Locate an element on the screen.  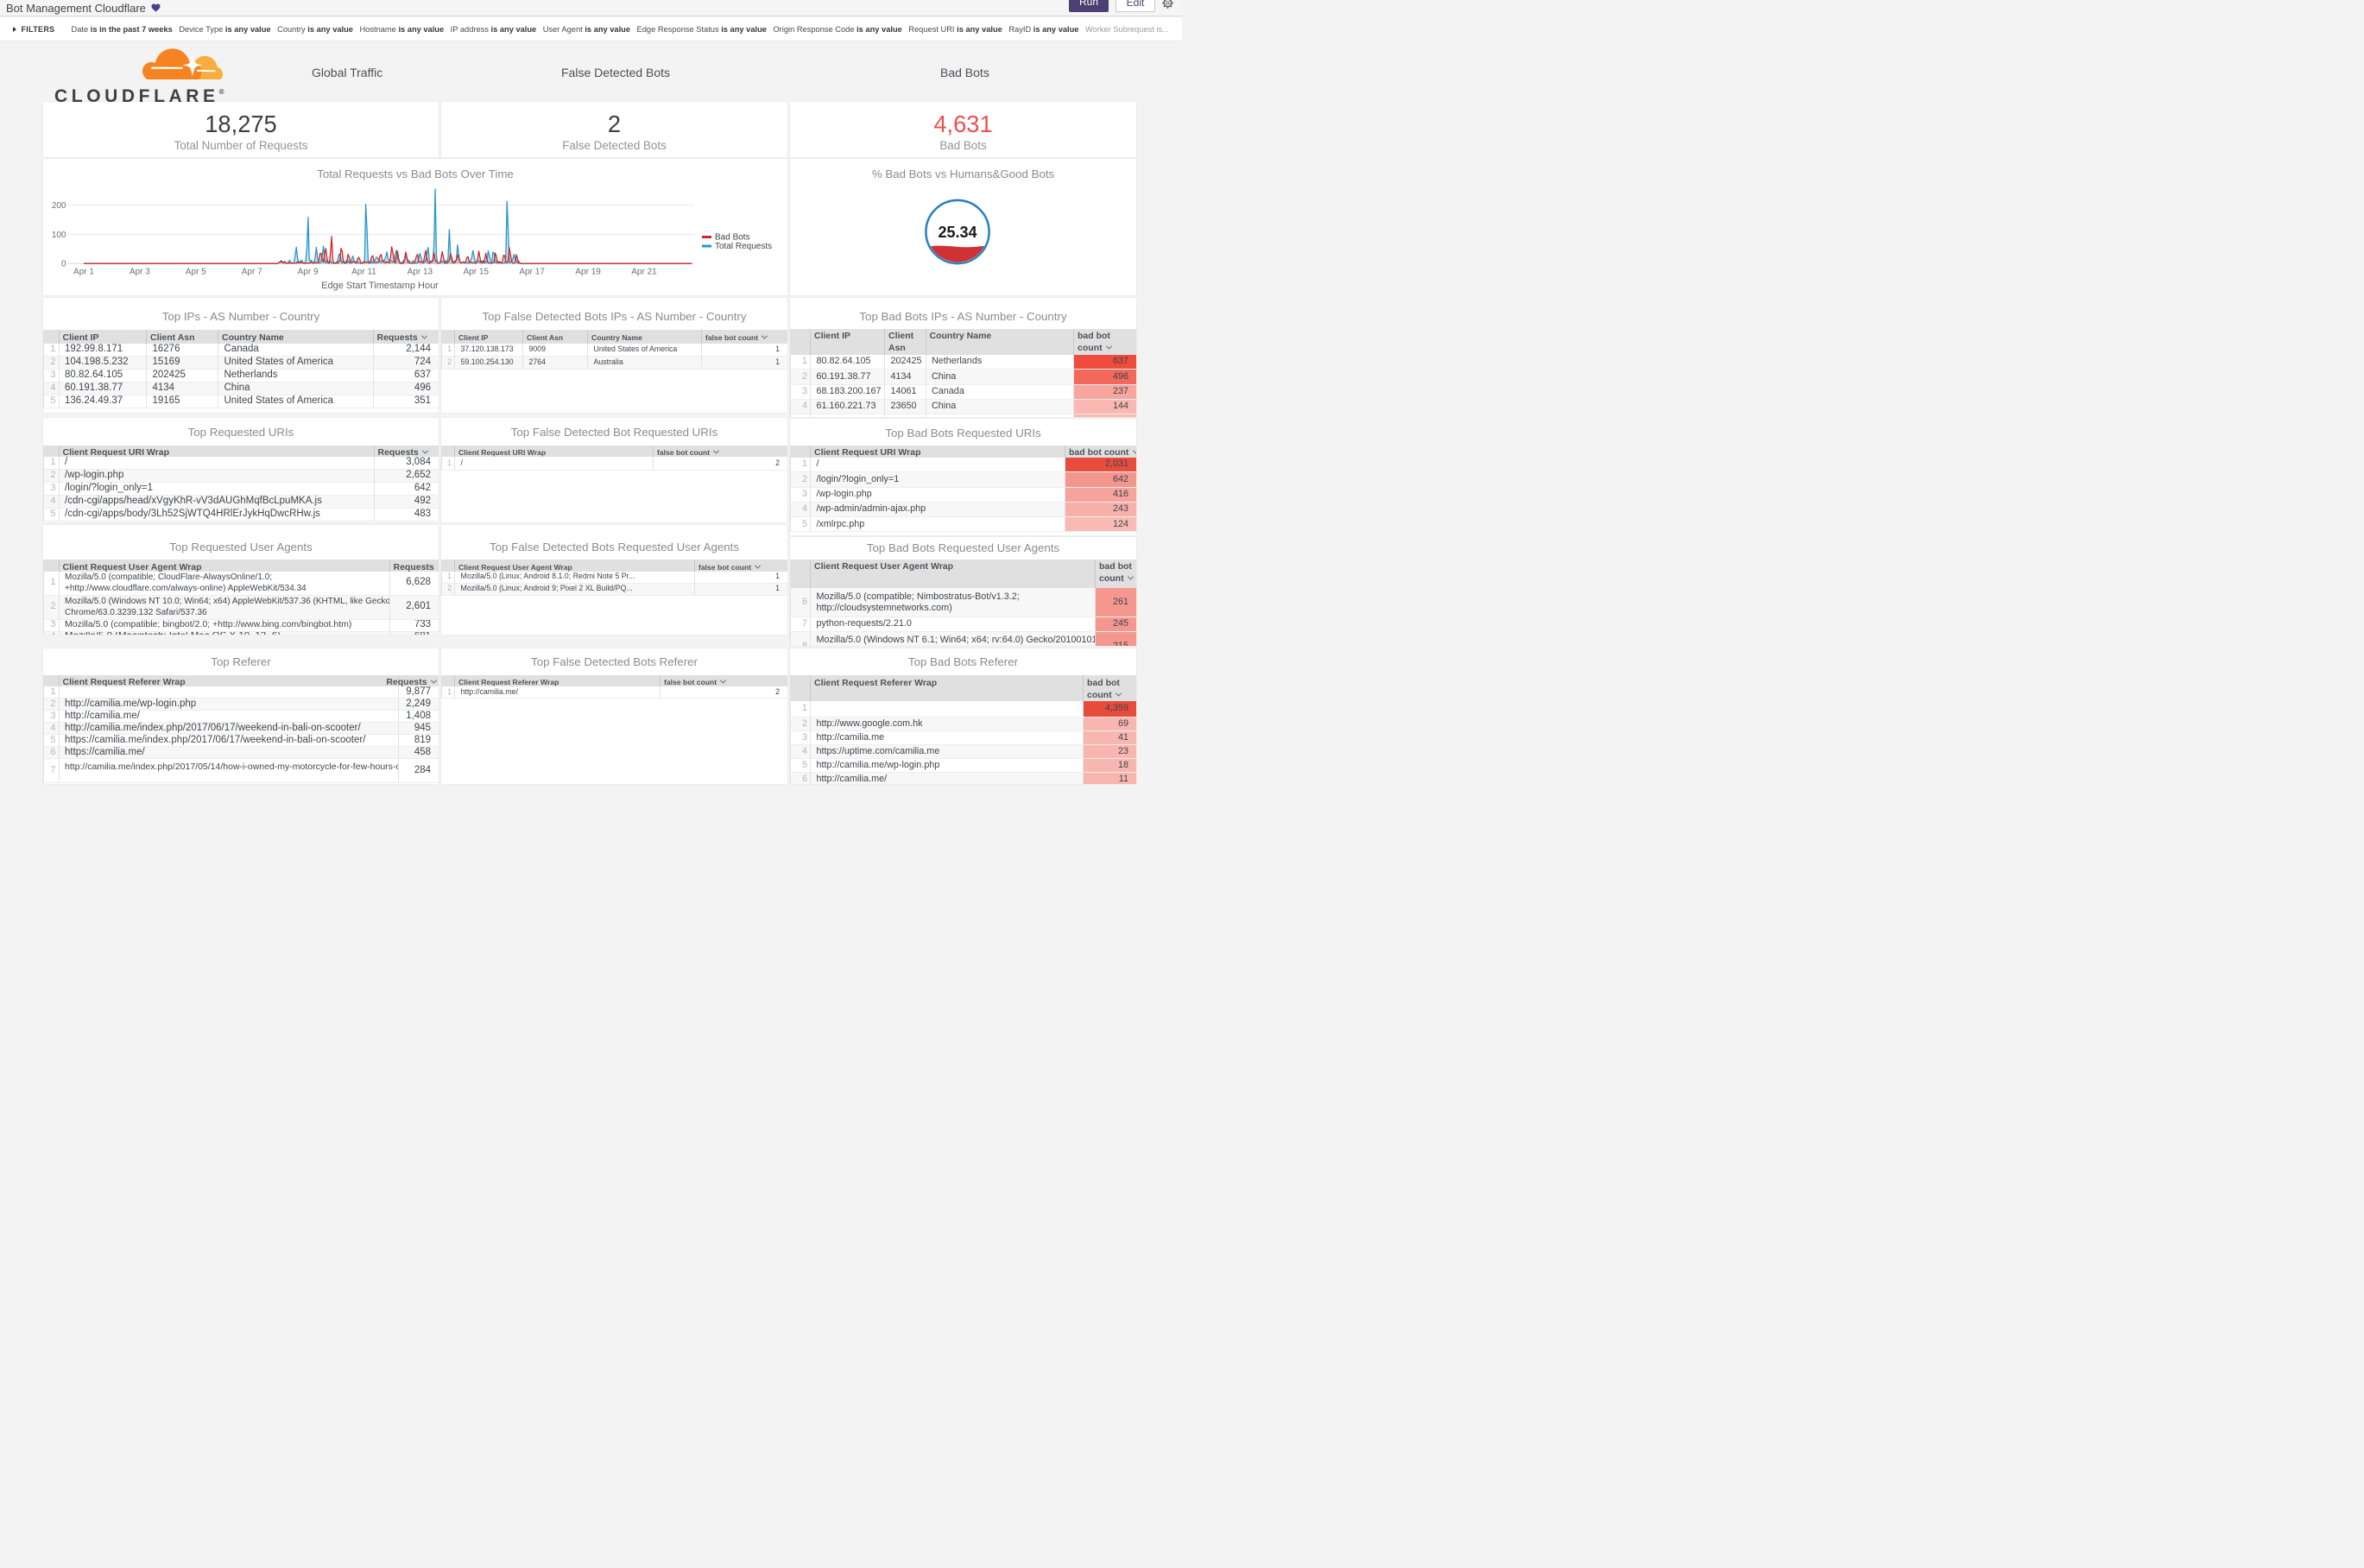
svg-text: 0 is located at coordinates (64, 264).